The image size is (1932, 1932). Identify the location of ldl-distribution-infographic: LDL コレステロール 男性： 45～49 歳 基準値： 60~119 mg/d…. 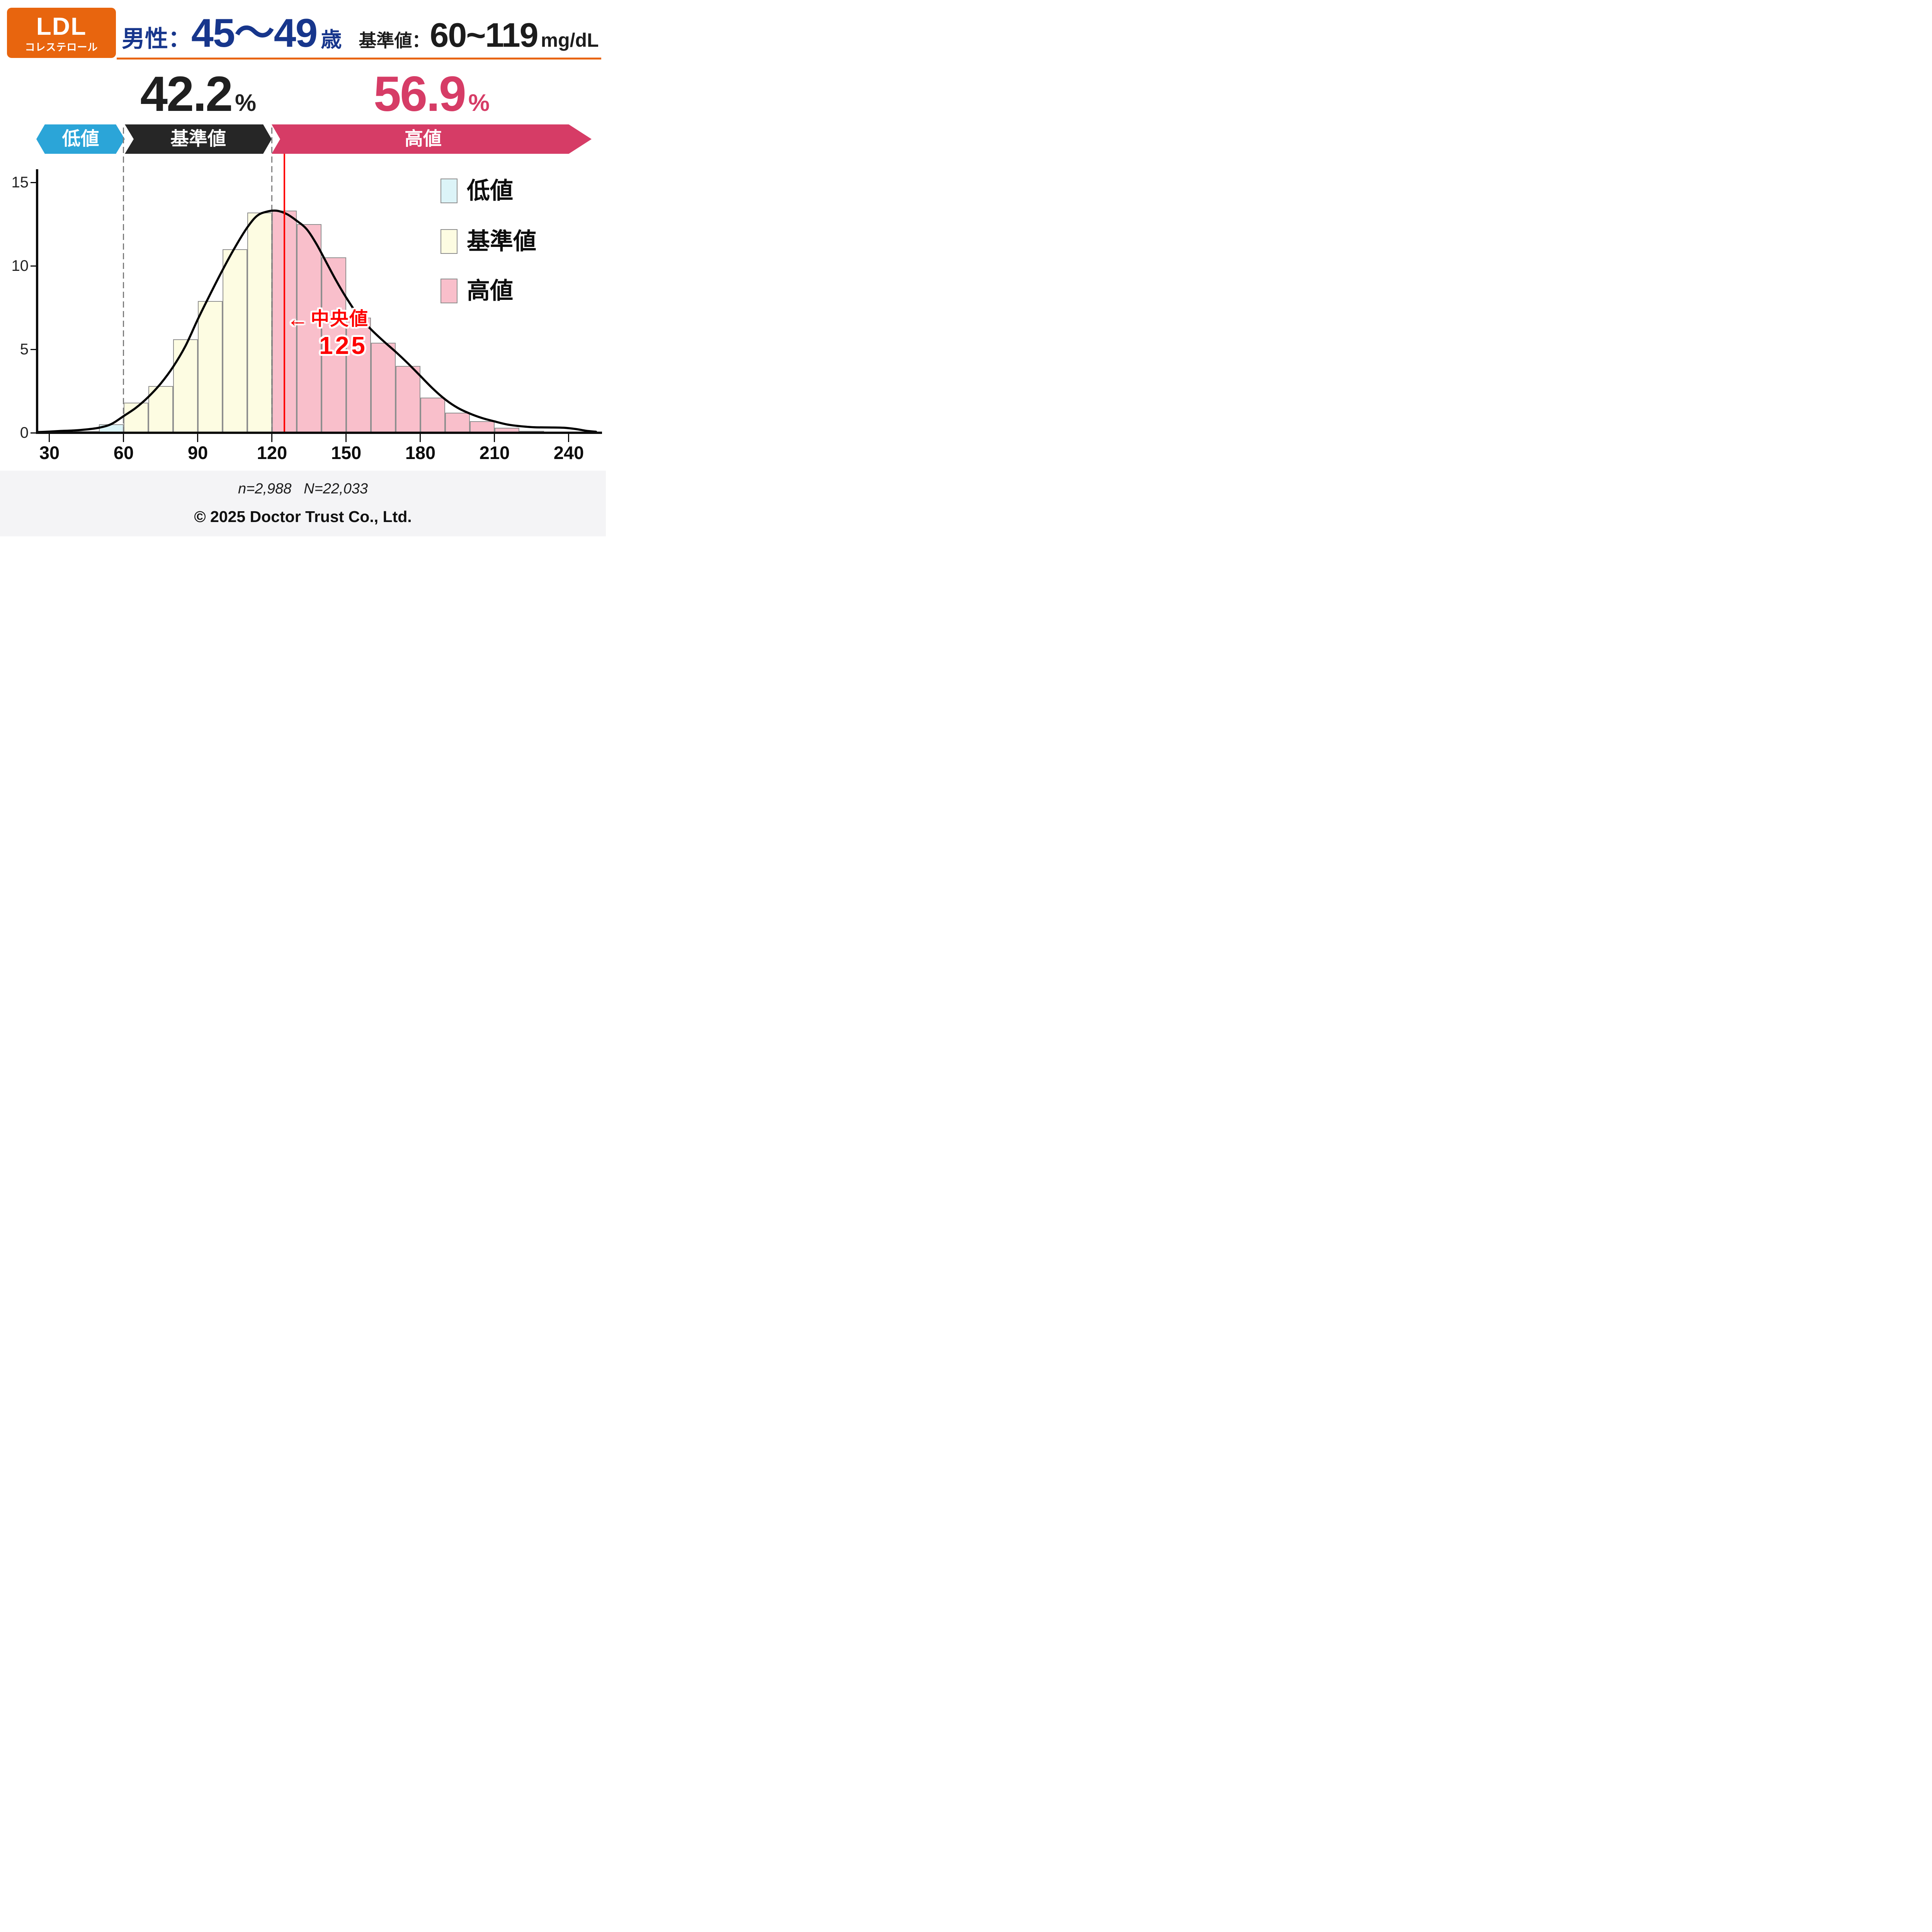
(303, 268).